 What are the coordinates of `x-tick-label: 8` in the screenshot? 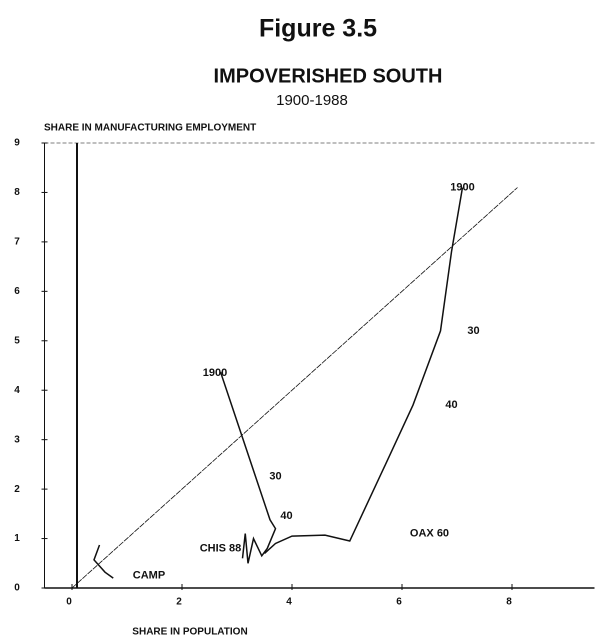 It's located at (509, 602).